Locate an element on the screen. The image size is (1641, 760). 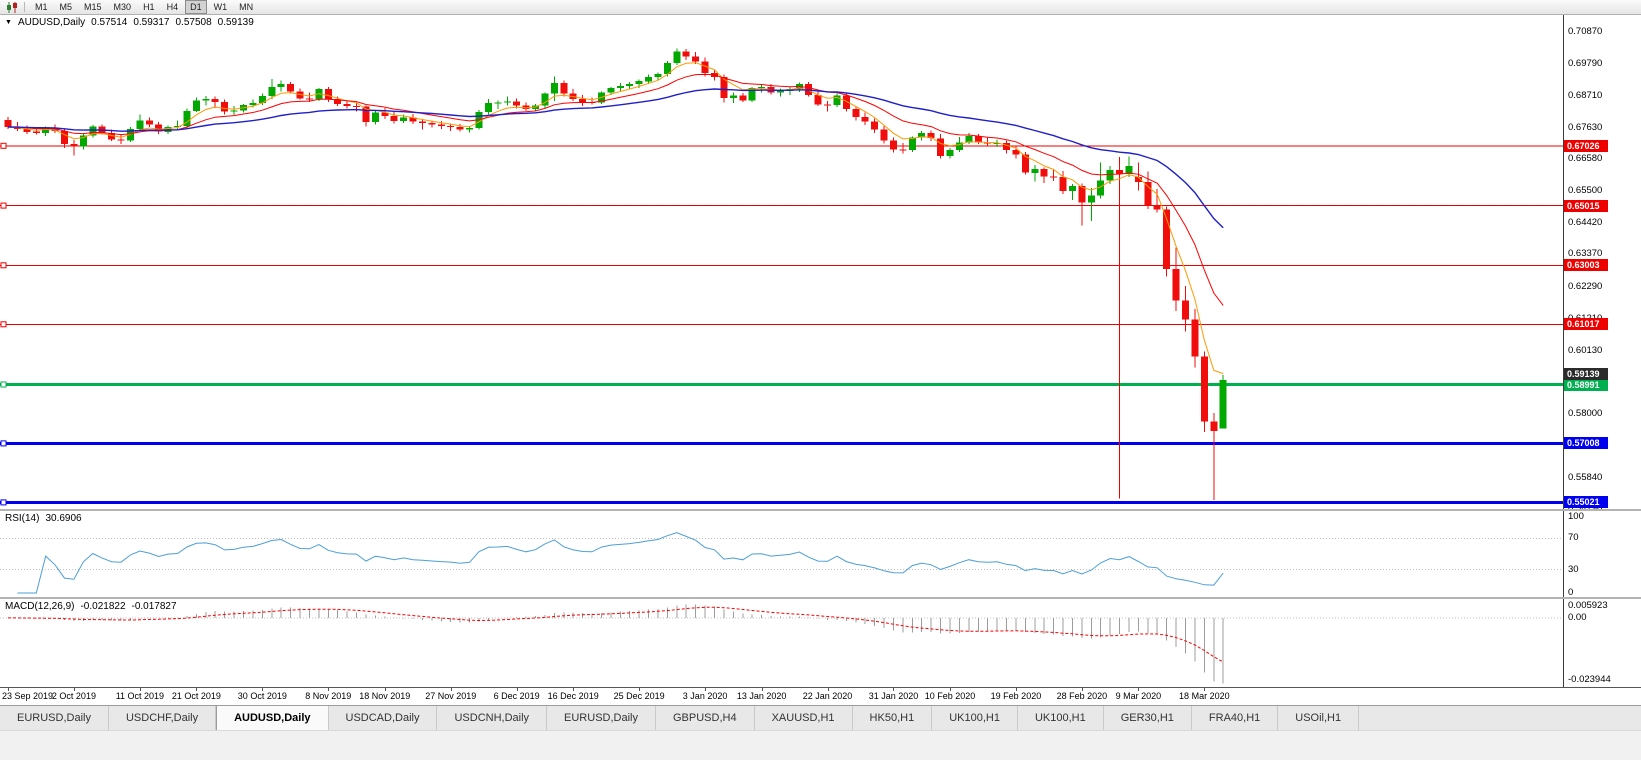
rsi-canvas is located at coordinates (781, 554).